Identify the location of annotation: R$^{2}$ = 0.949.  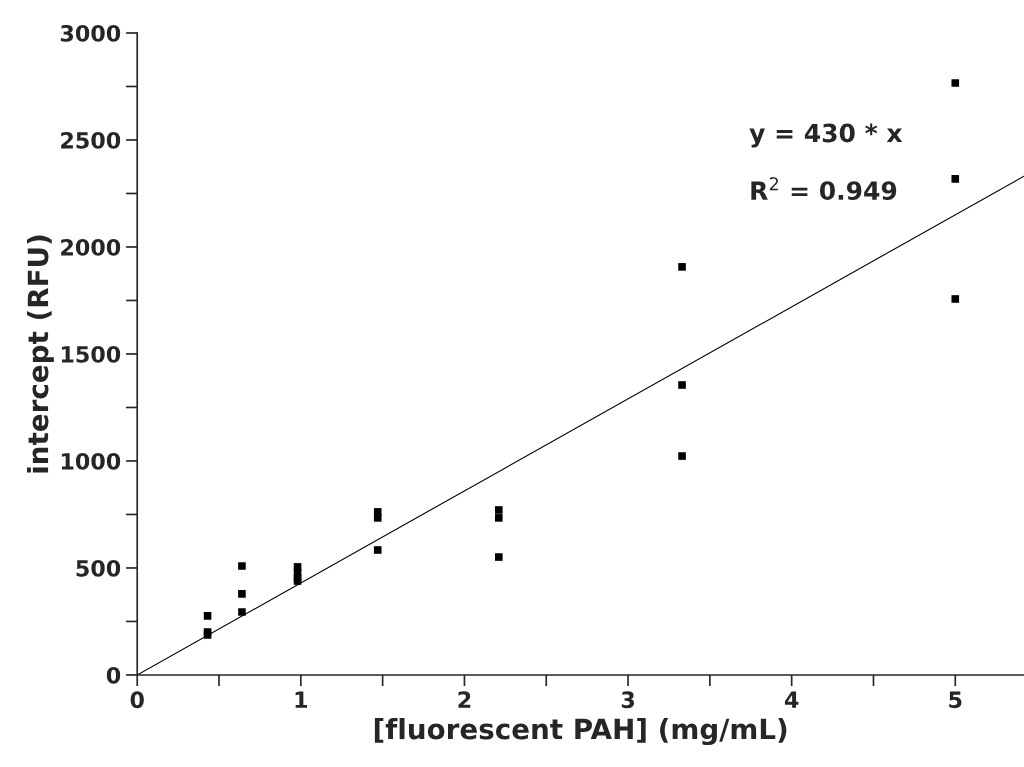
(824, 189).